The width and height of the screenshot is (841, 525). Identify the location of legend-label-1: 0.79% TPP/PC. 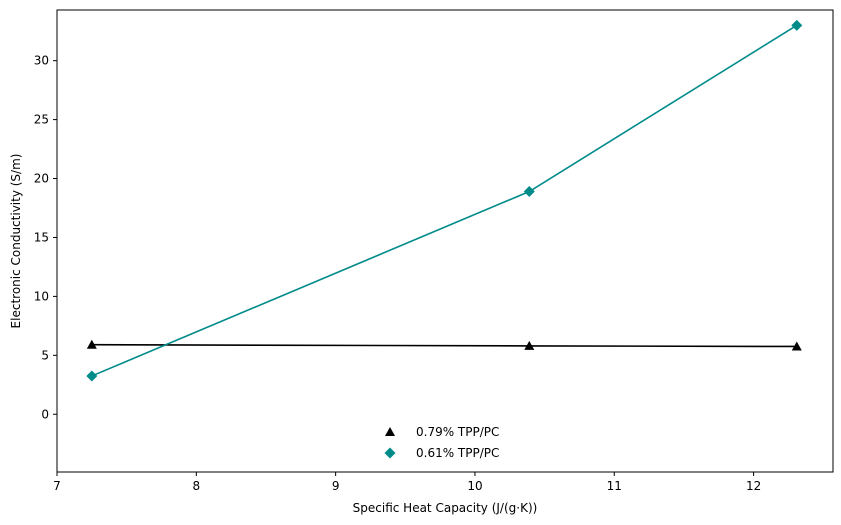
(457, 432).